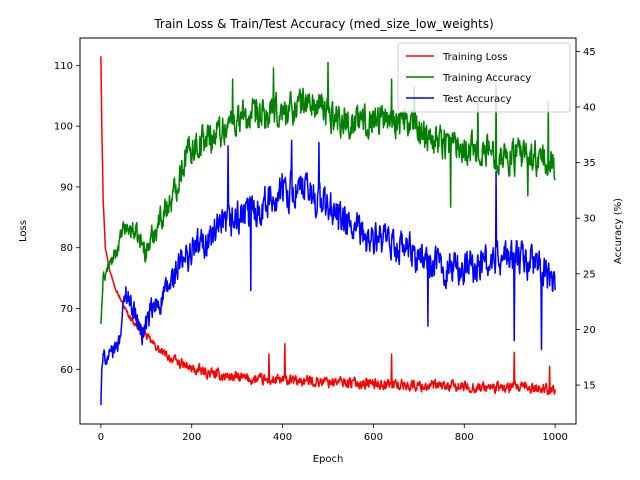  Describe the element at coordinates (475, 57) in the screenshot. I see `legend-label-training-loss: Training Loss` at that location.